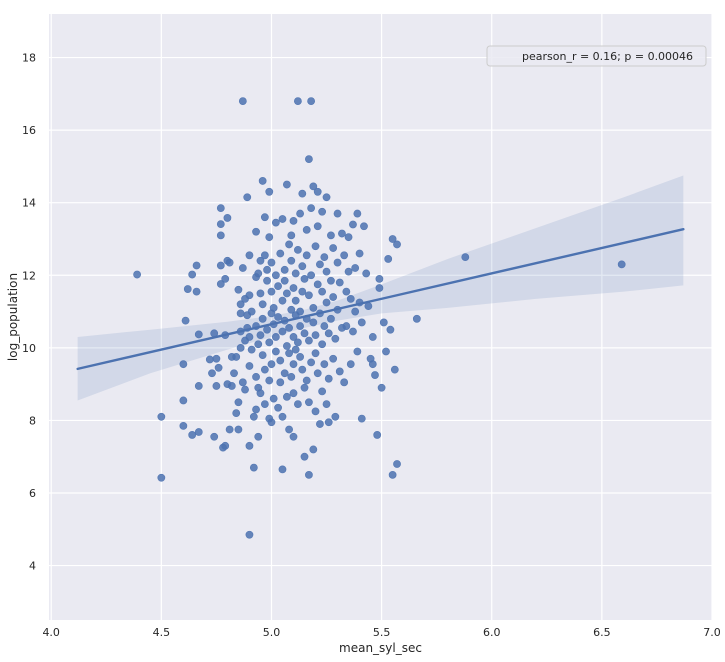 This screenshot has height=662, width=725. I want to click on y-tick-label: 18, so click(29, 58).